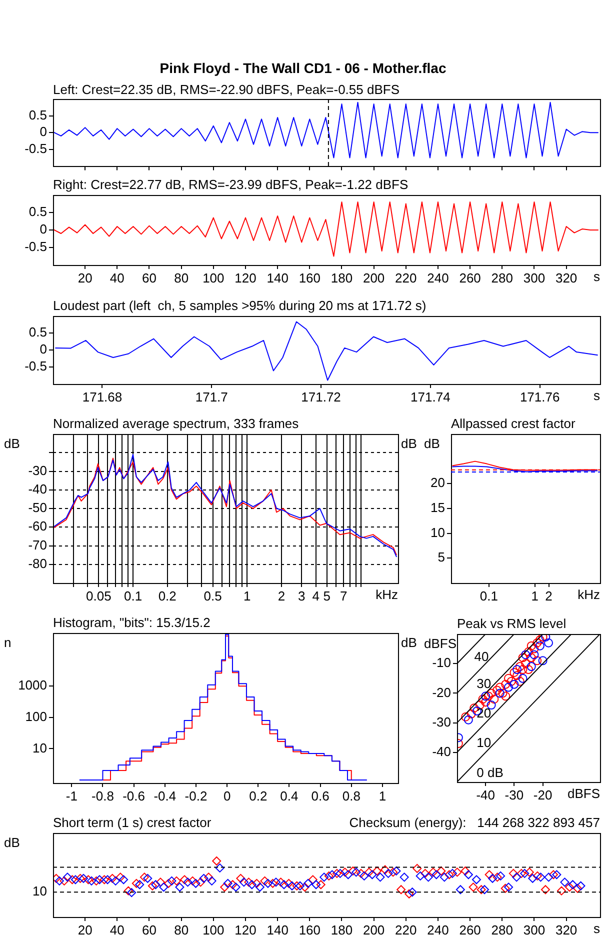 The width and height of the screenshot is (606, 946). Describe the element at coordinates (514, 794) in the screenshot. I see `x-tick-label: -30` at that location.